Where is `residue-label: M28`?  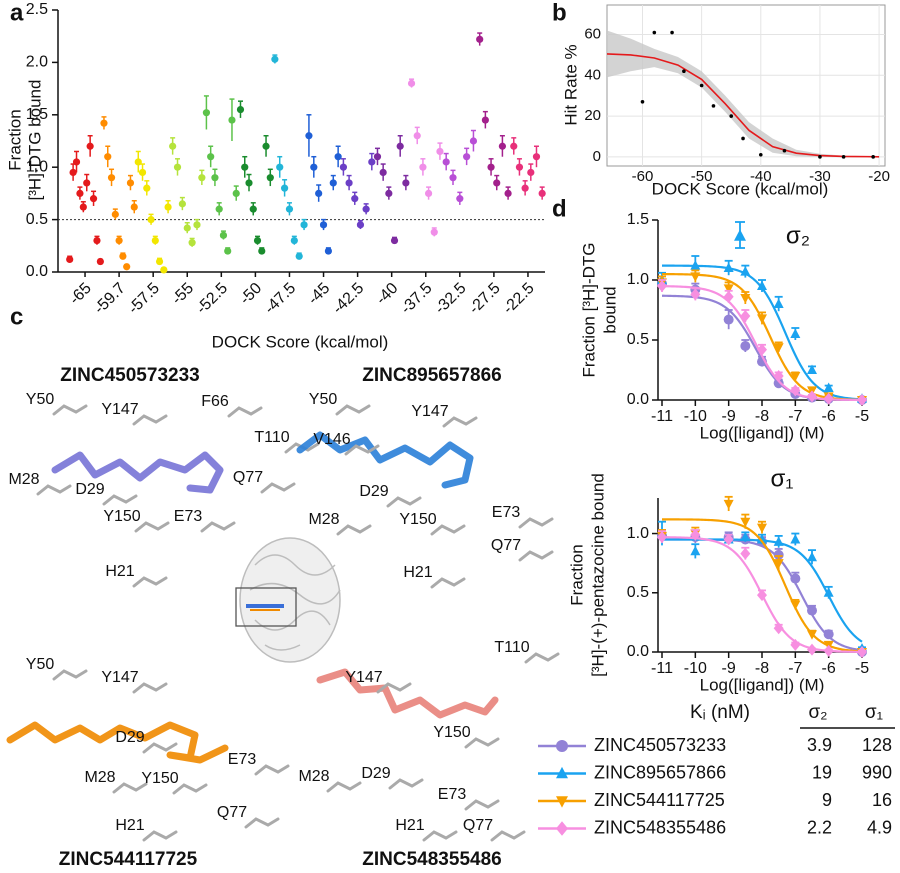 residue-label: M28 is located at coordinates (323, 519).